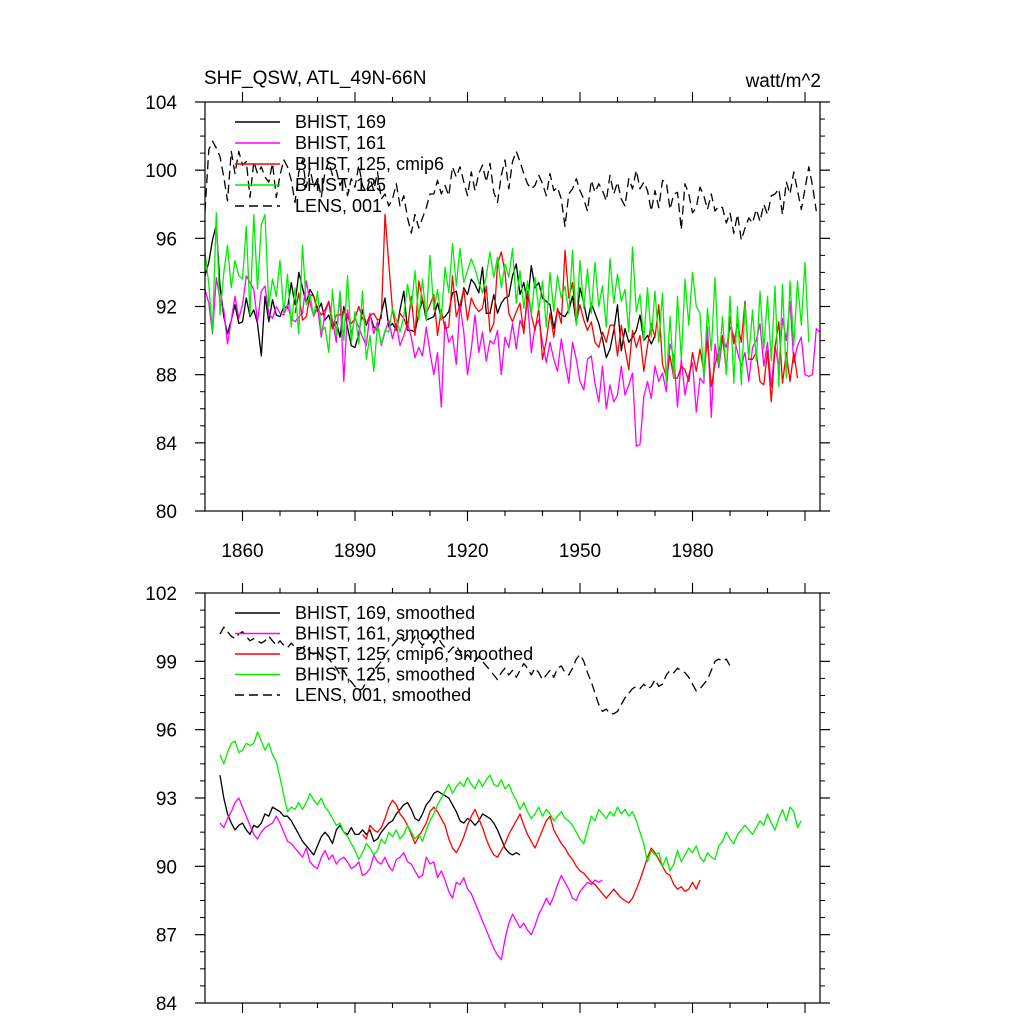  Describe the element at coordinates (338, 206) in the screenshot. I see `legend-label: LENS, 001` at that location.